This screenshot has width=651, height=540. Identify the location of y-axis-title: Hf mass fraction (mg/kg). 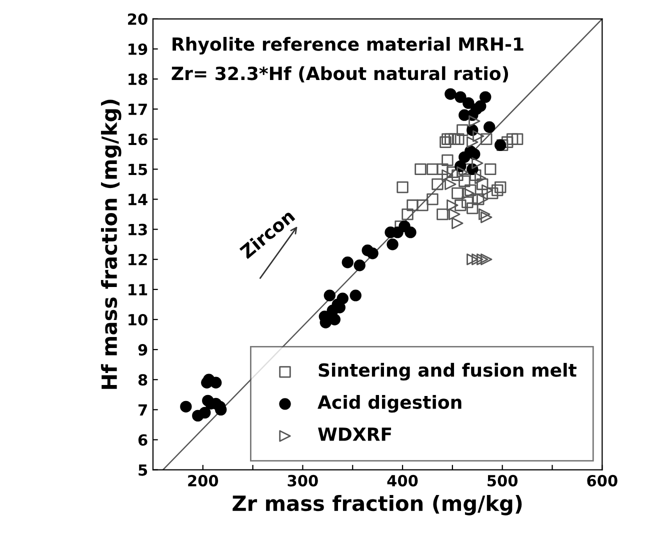
(111, 244).